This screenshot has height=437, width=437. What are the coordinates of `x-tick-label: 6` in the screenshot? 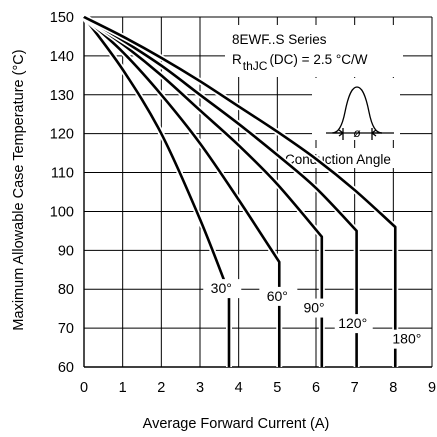 It's located at (316, 388).